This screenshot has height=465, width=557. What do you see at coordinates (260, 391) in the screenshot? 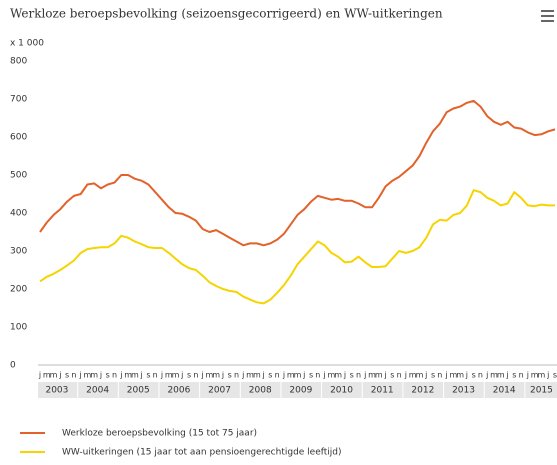
I see `year-label: 2008` at bounding box center [260, 391].